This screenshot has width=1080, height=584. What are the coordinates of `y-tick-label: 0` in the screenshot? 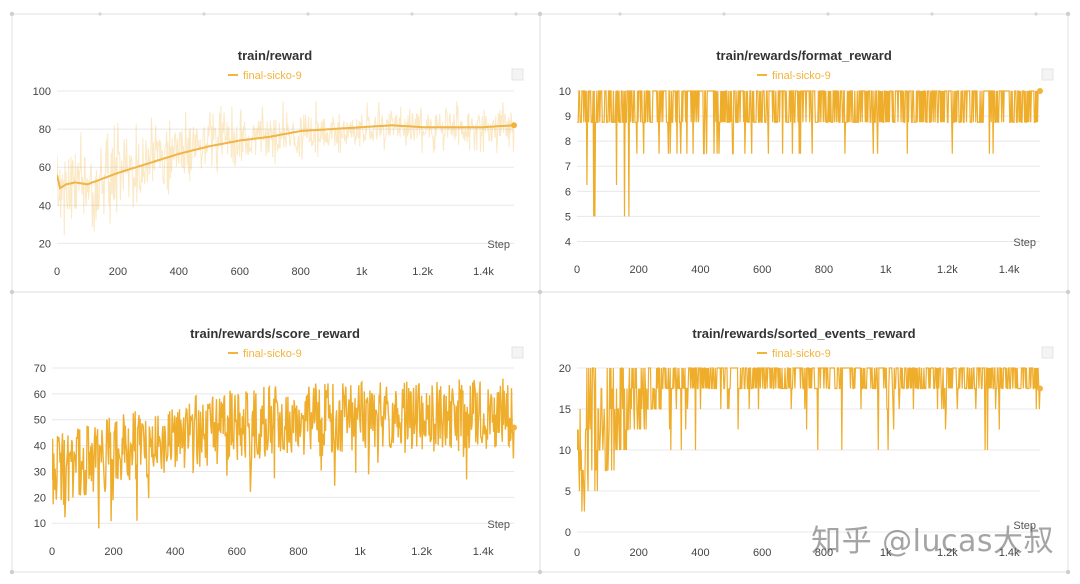 It's located at (568, 533).